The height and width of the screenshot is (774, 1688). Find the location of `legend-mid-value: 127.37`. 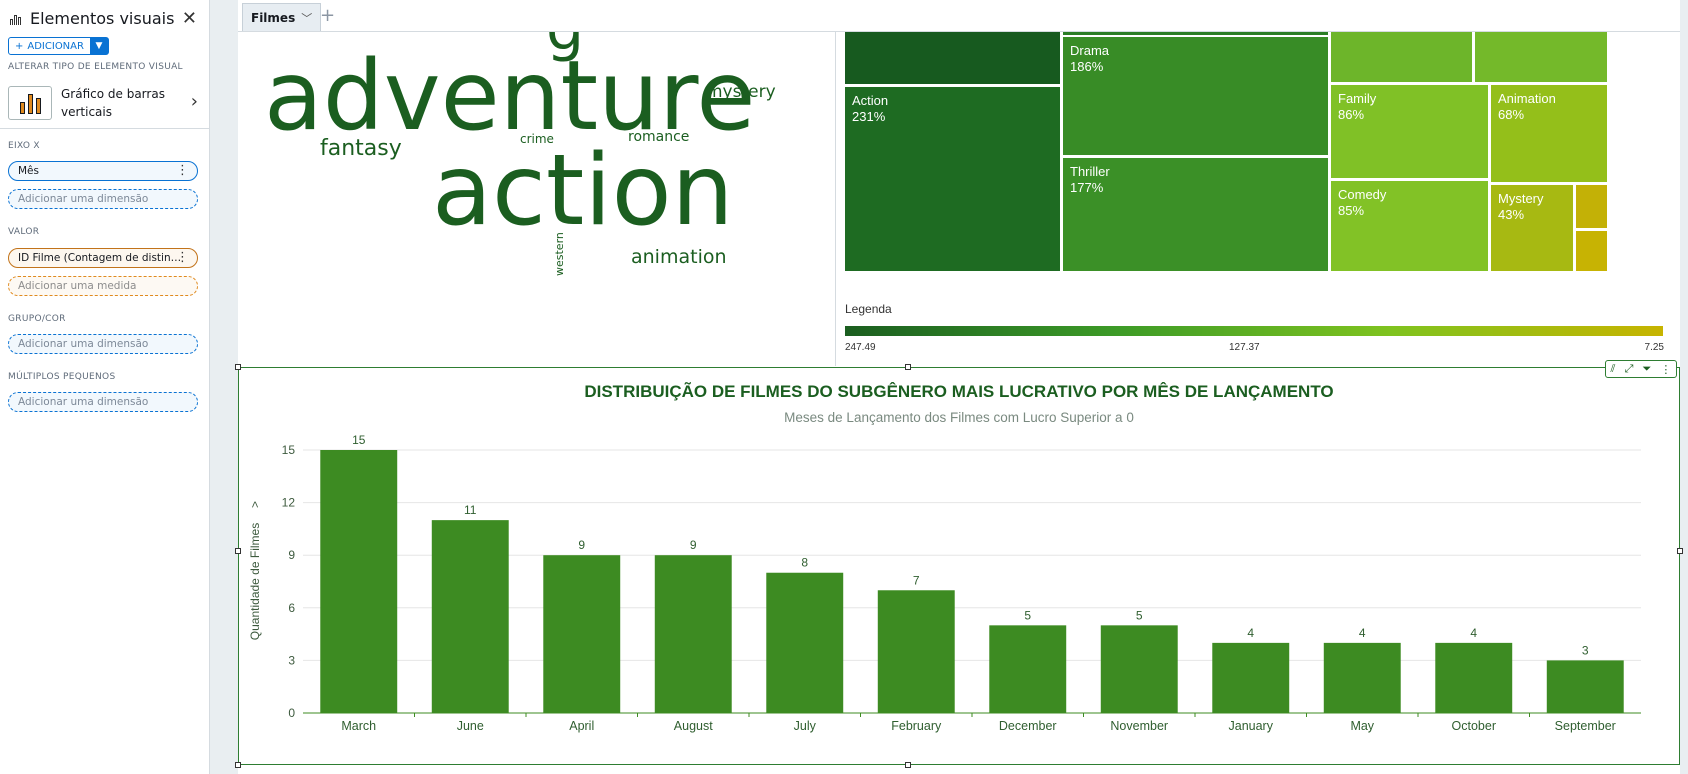

legend-mid-value: 127.37 is located at coordinates (1244, 347).